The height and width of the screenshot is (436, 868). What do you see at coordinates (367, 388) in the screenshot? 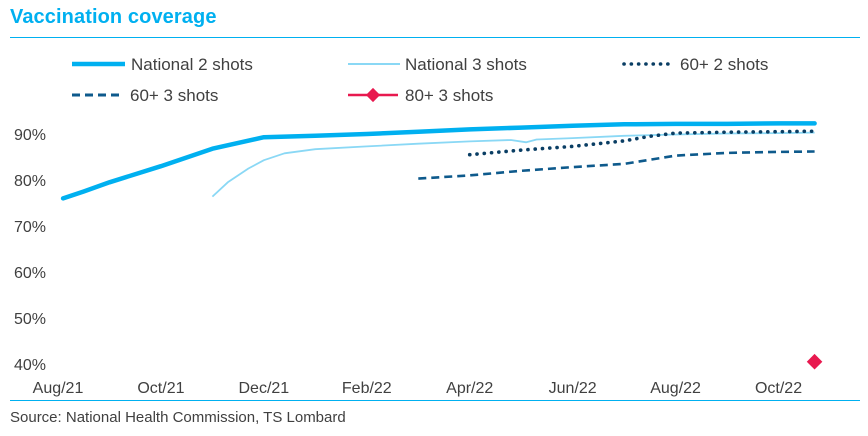
I see `x-tick-label: Feb/22` at bounding box center [367, 388].